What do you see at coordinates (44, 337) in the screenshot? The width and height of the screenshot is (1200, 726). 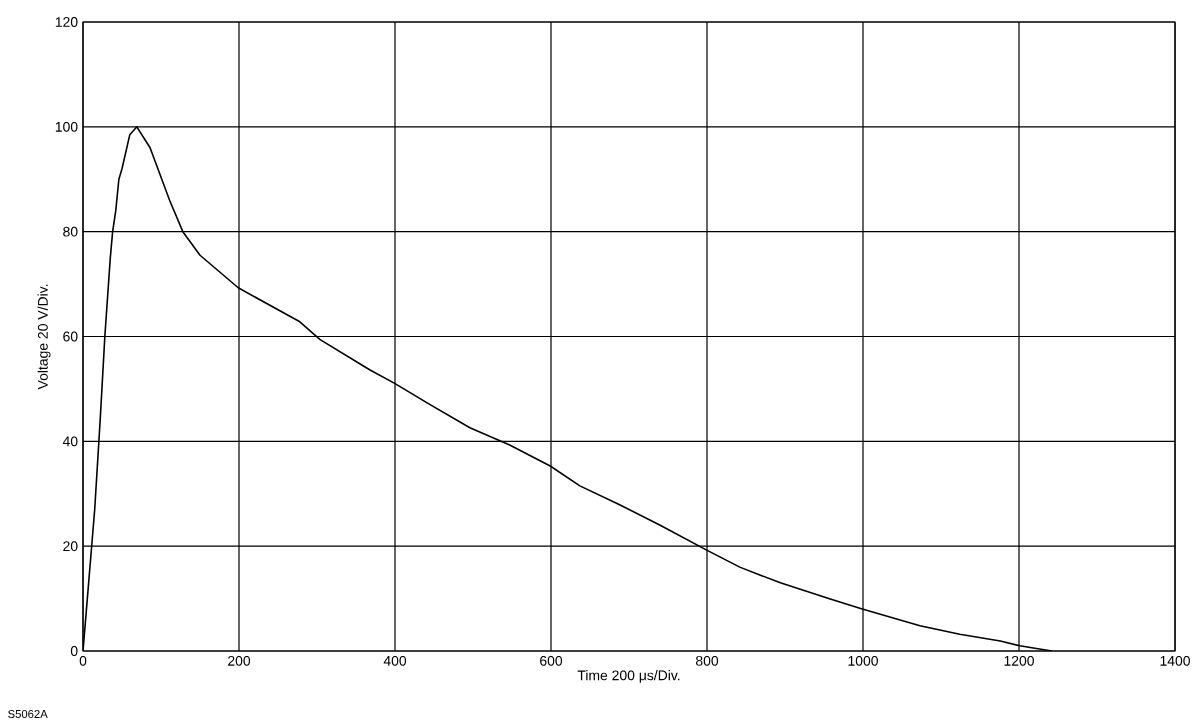 I see `y-axis-title: Voltage 20 V/Div.` at bounding box center [44, 337].